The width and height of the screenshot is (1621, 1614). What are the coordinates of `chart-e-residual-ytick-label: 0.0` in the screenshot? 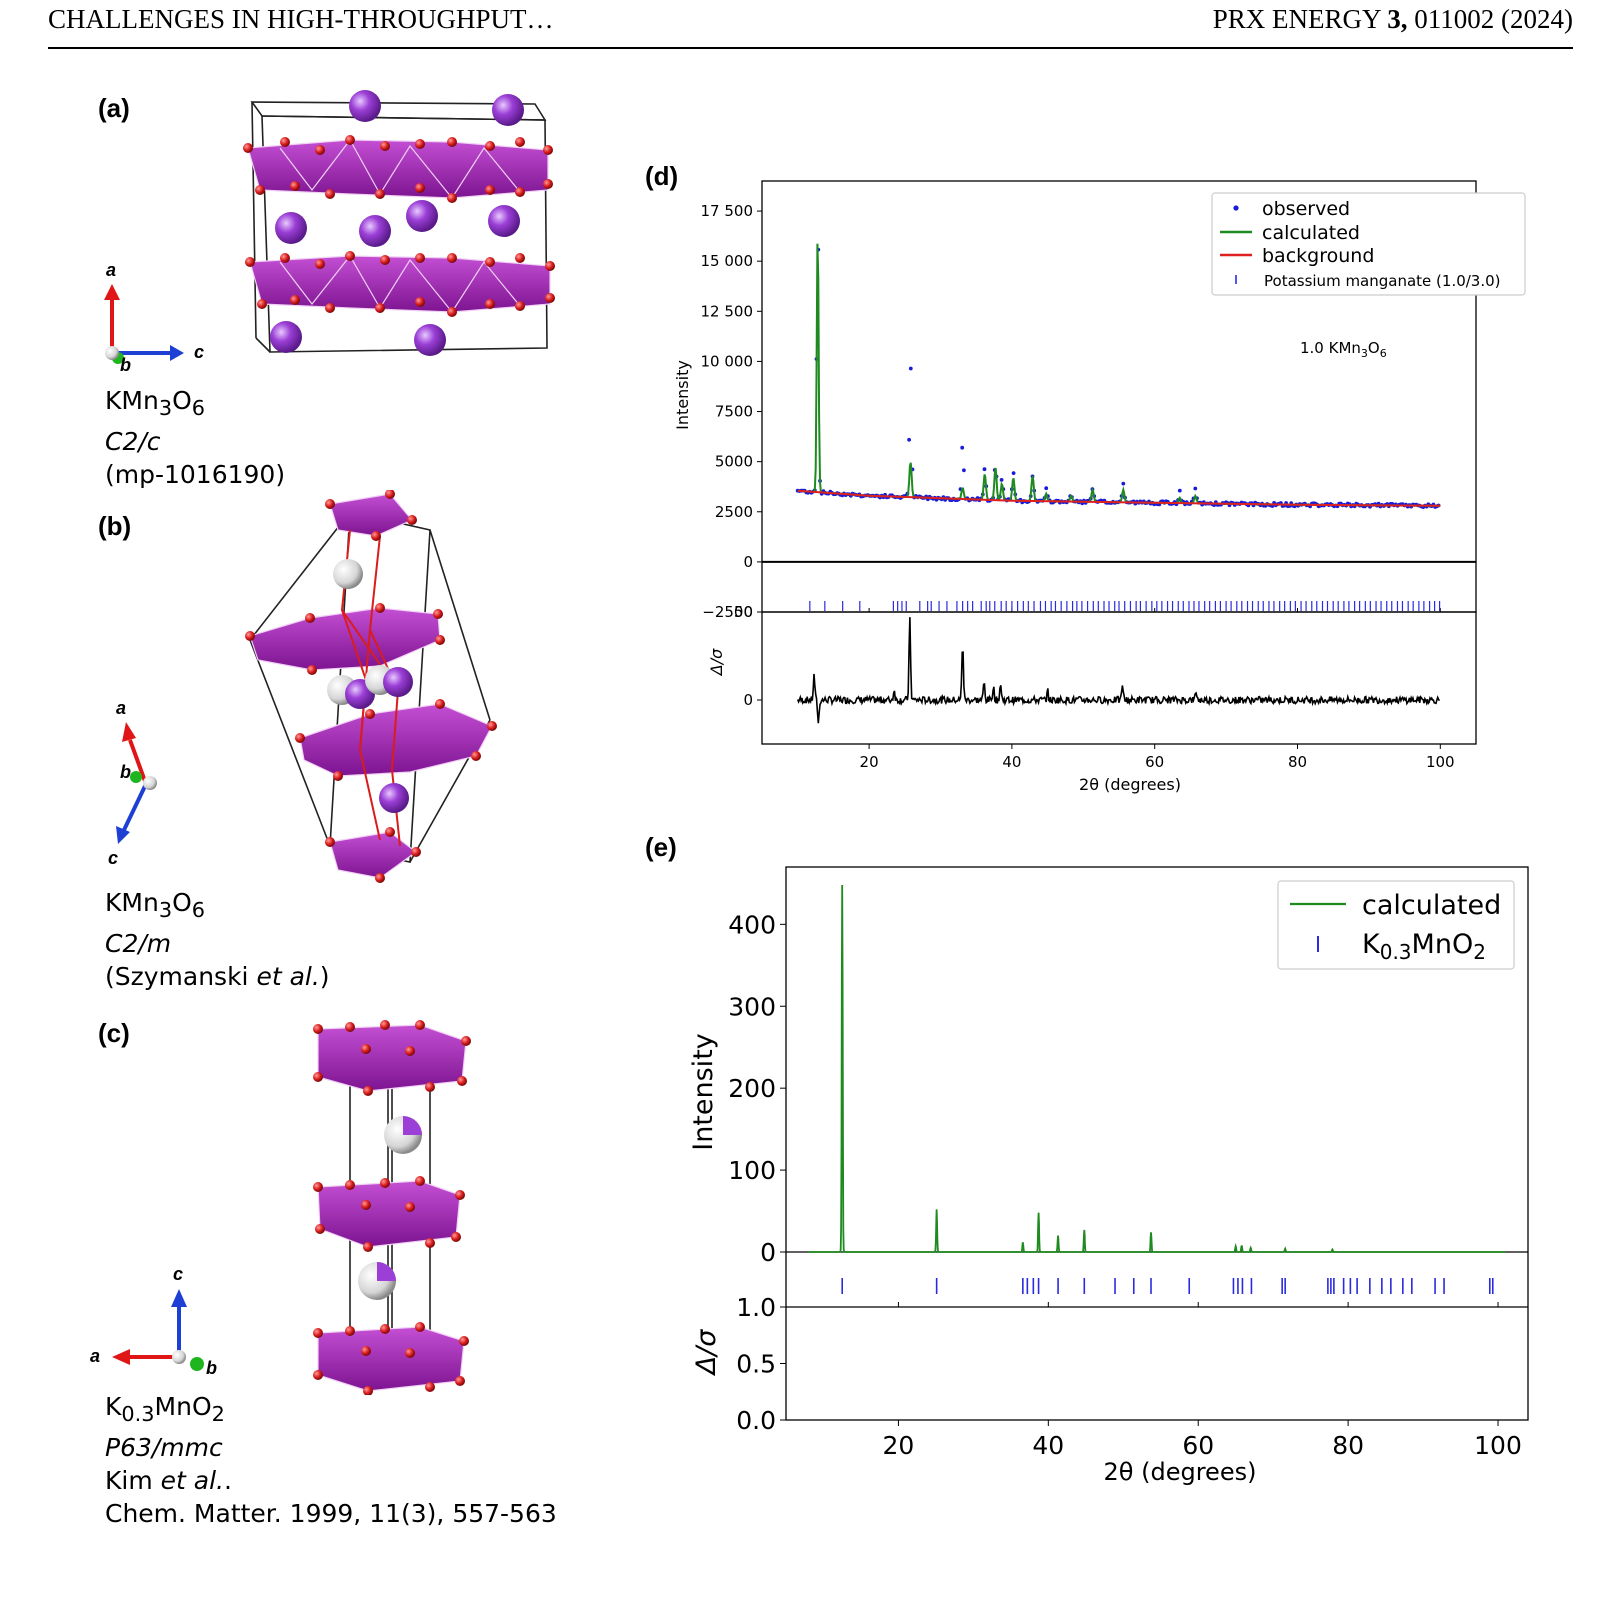 It's located at (756, 1420).